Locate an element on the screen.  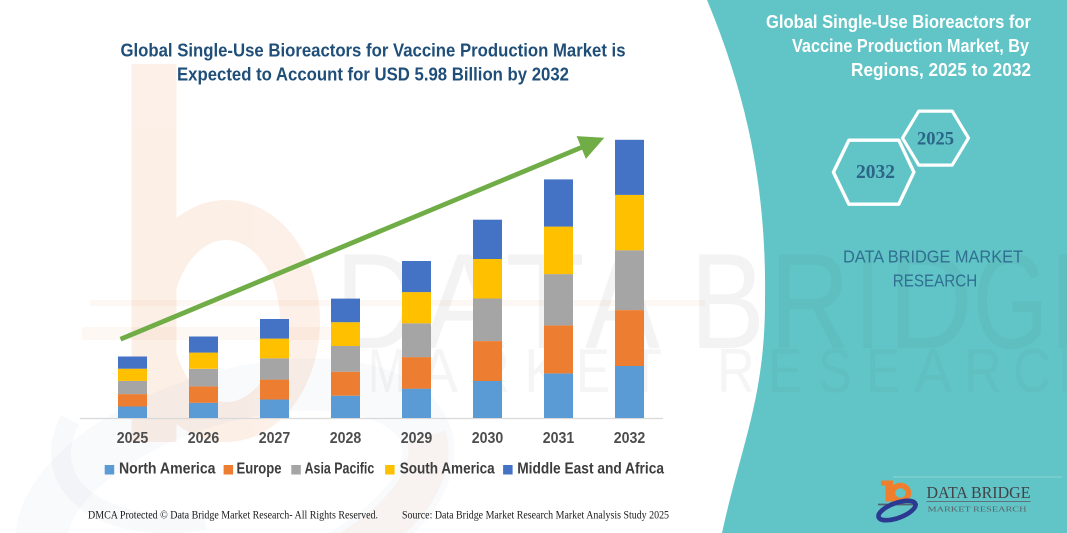
svg-text: C is located at coordinates (1032, 371).